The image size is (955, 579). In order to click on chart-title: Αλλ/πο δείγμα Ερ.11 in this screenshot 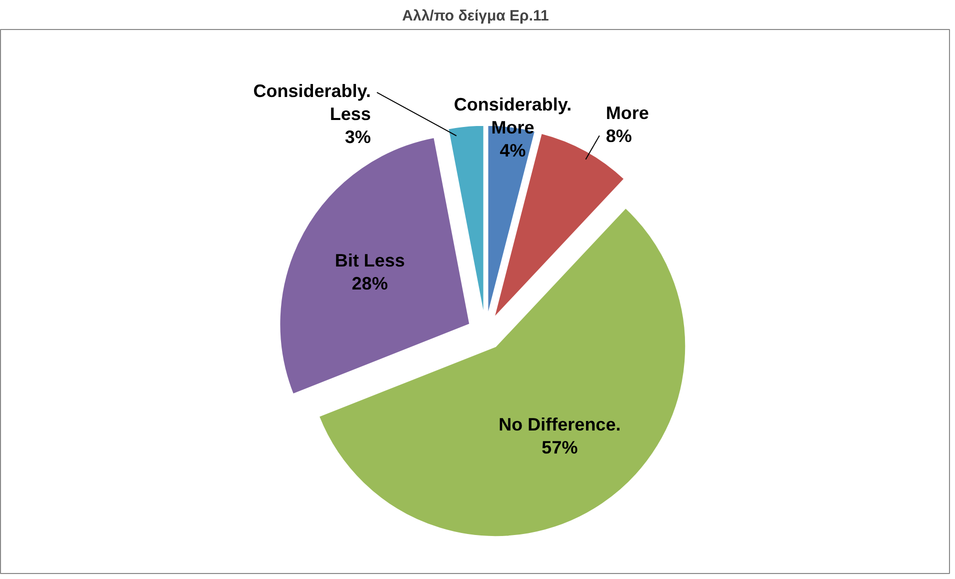, I will do `click(475, 16)`.